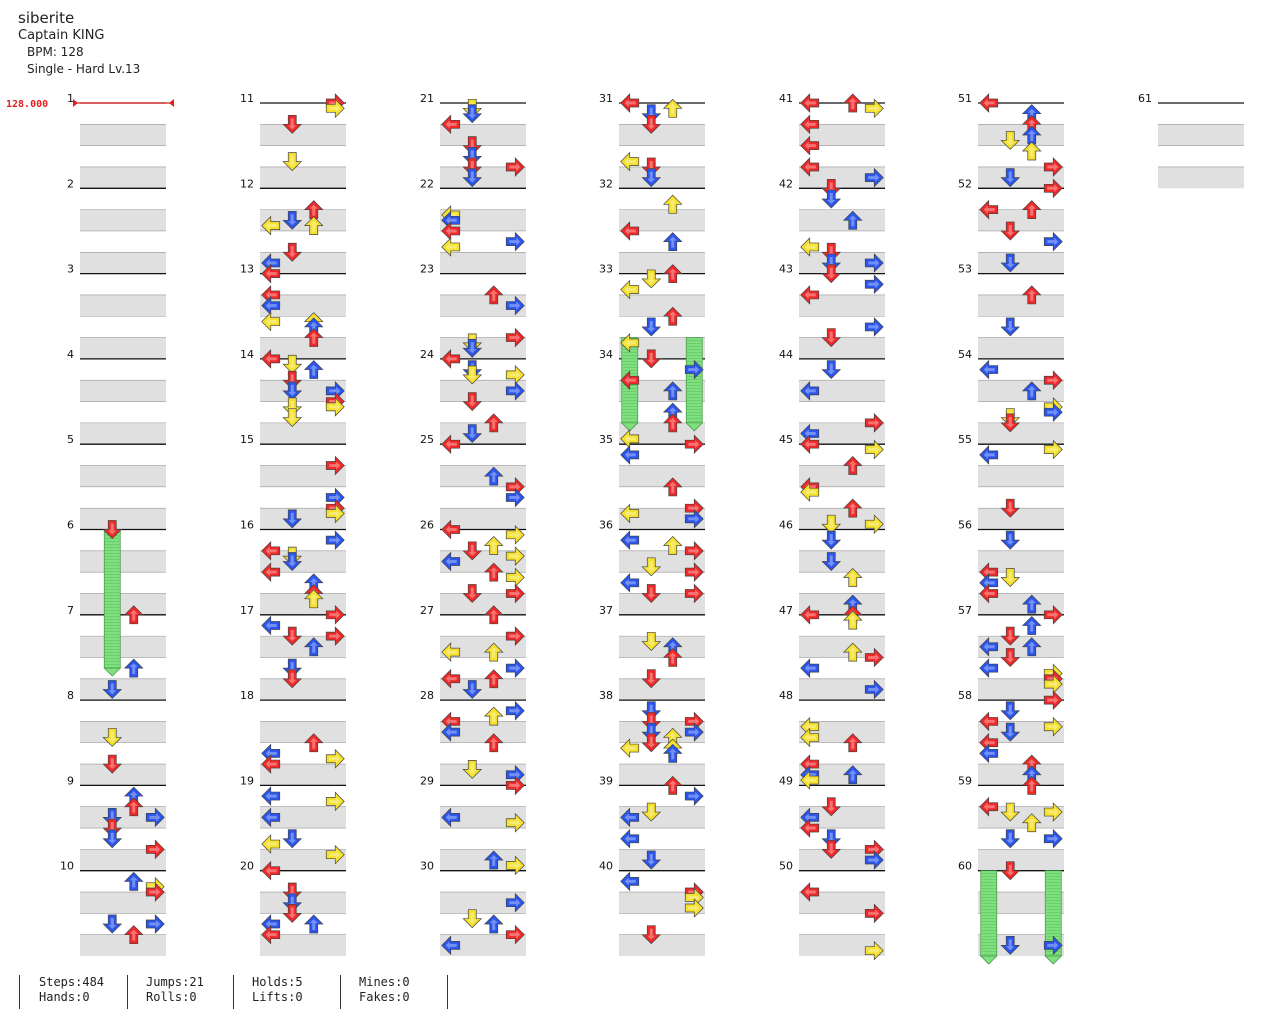 The image size is (1275, 1024). Describe the element at coordinates (965, 354) in the screenshot. I see `measure-number: 54` at that location.